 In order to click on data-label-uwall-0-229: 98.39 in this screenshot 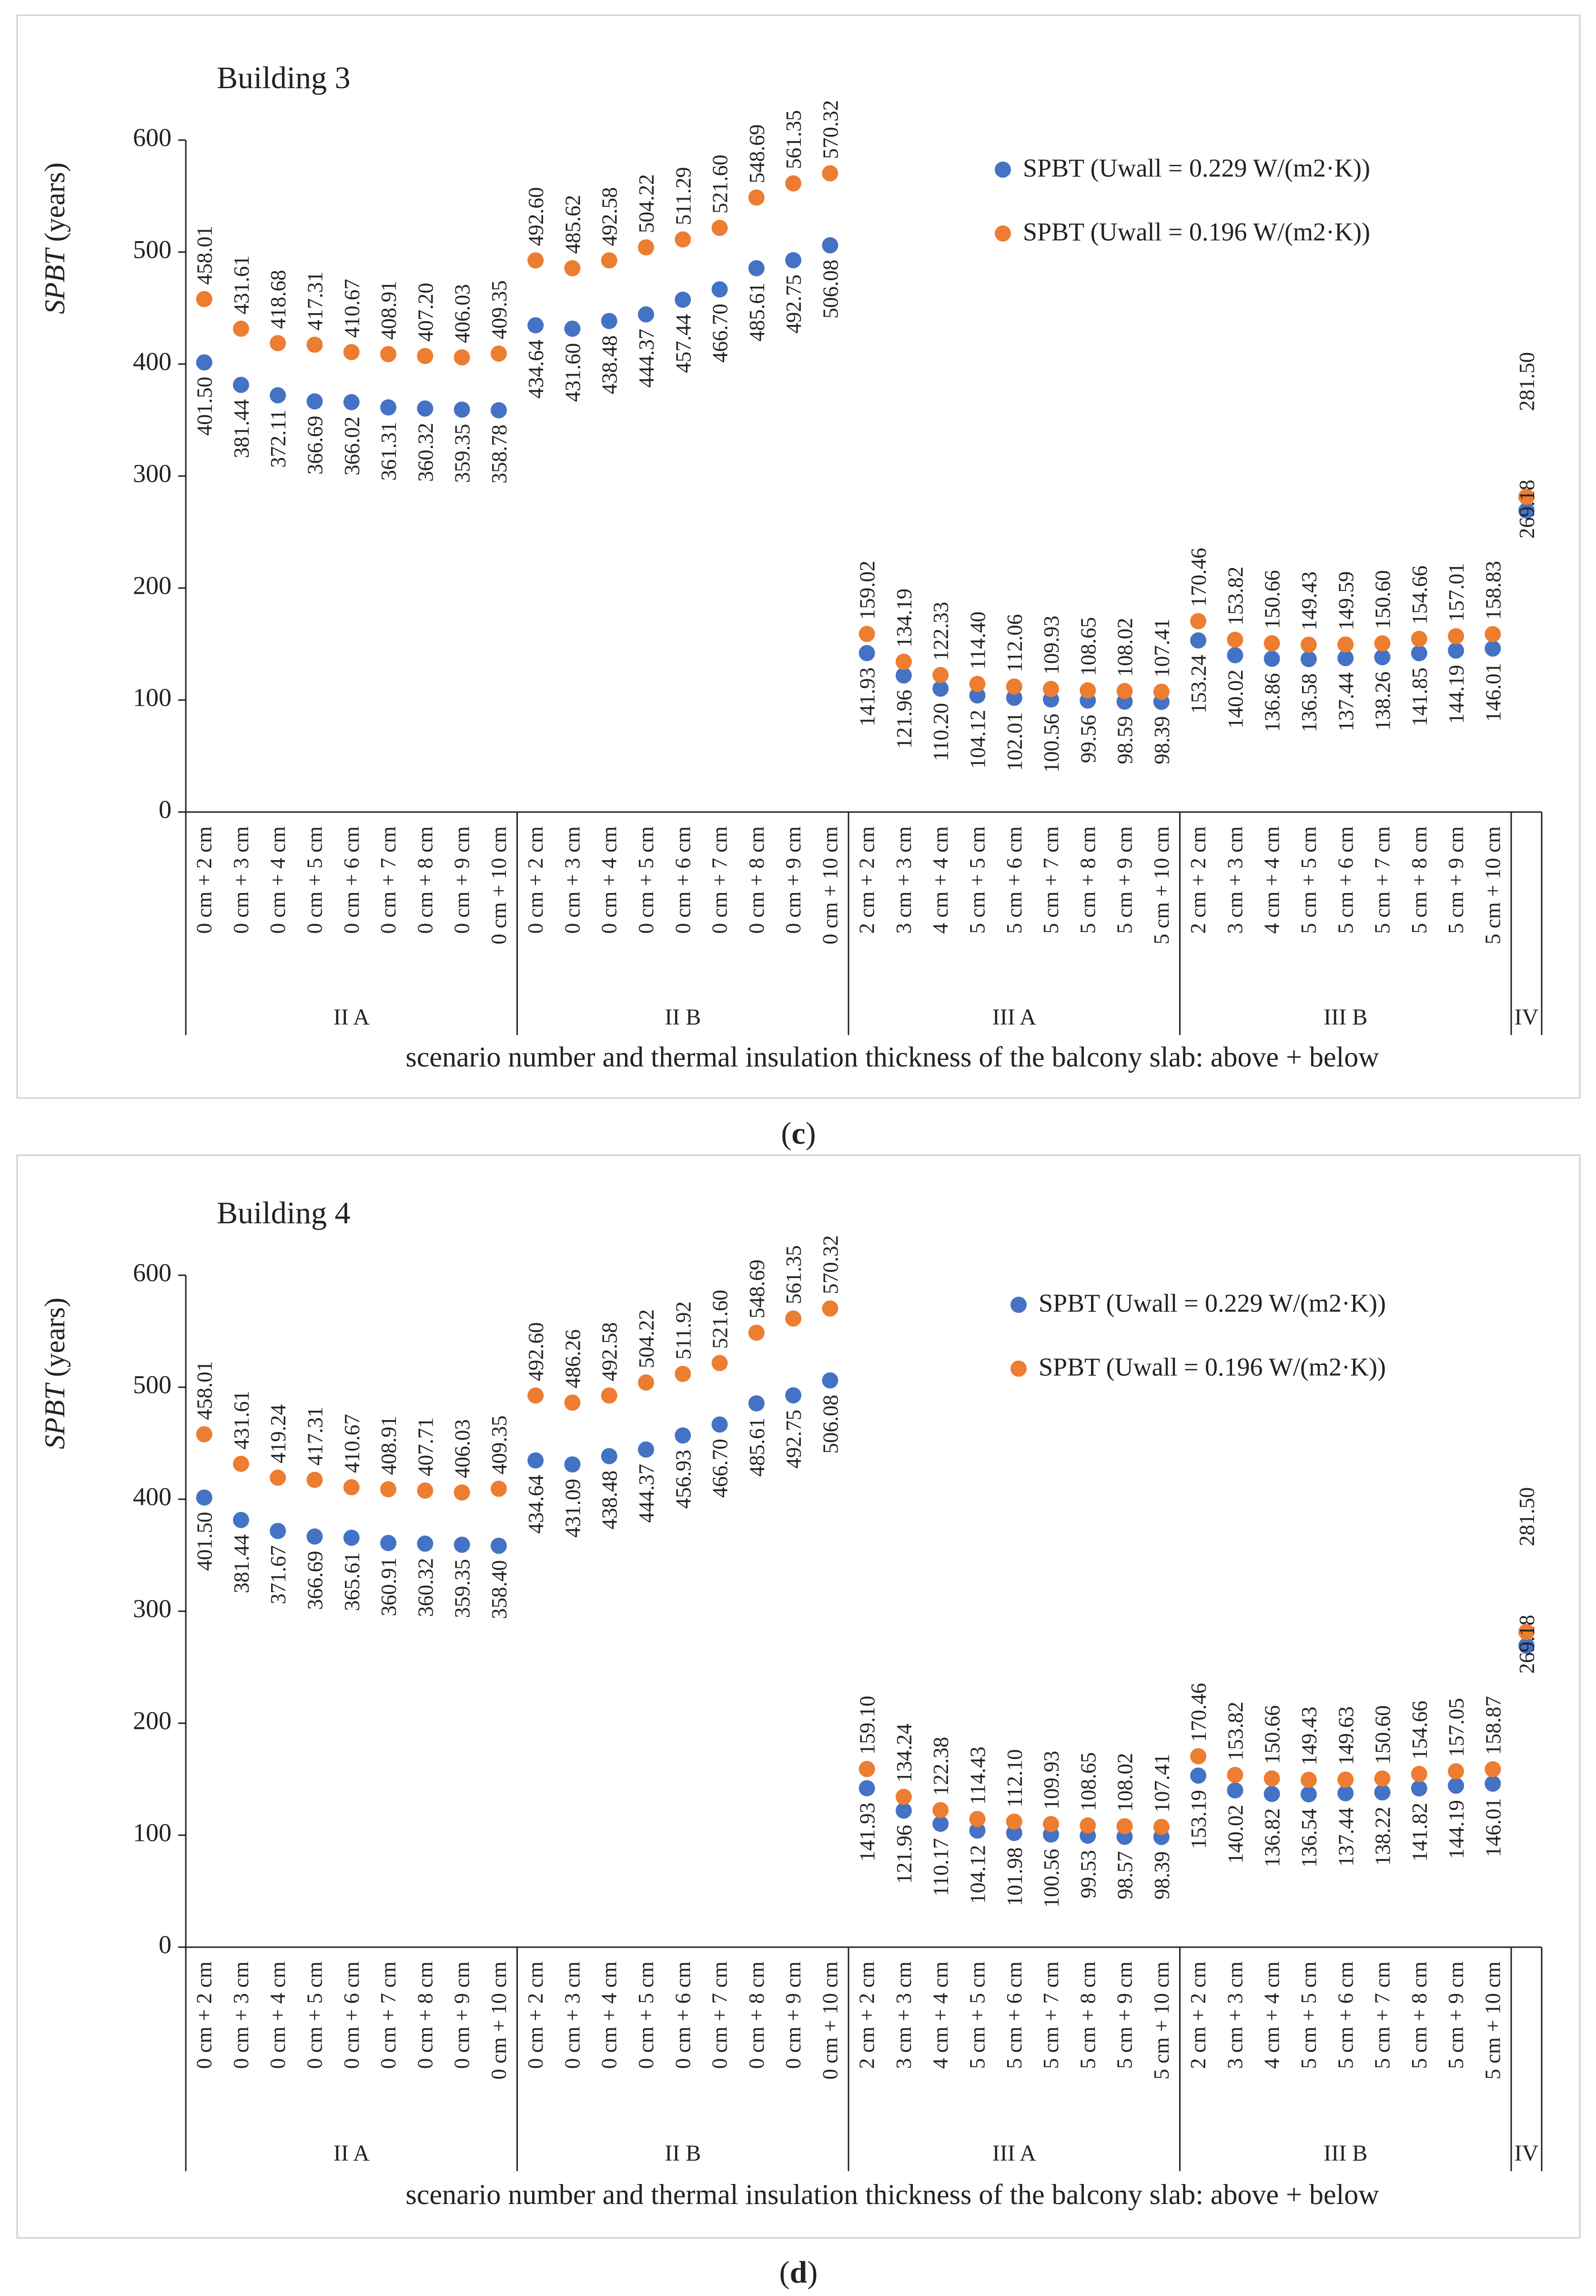, I will do `click(1162, 1875)`.